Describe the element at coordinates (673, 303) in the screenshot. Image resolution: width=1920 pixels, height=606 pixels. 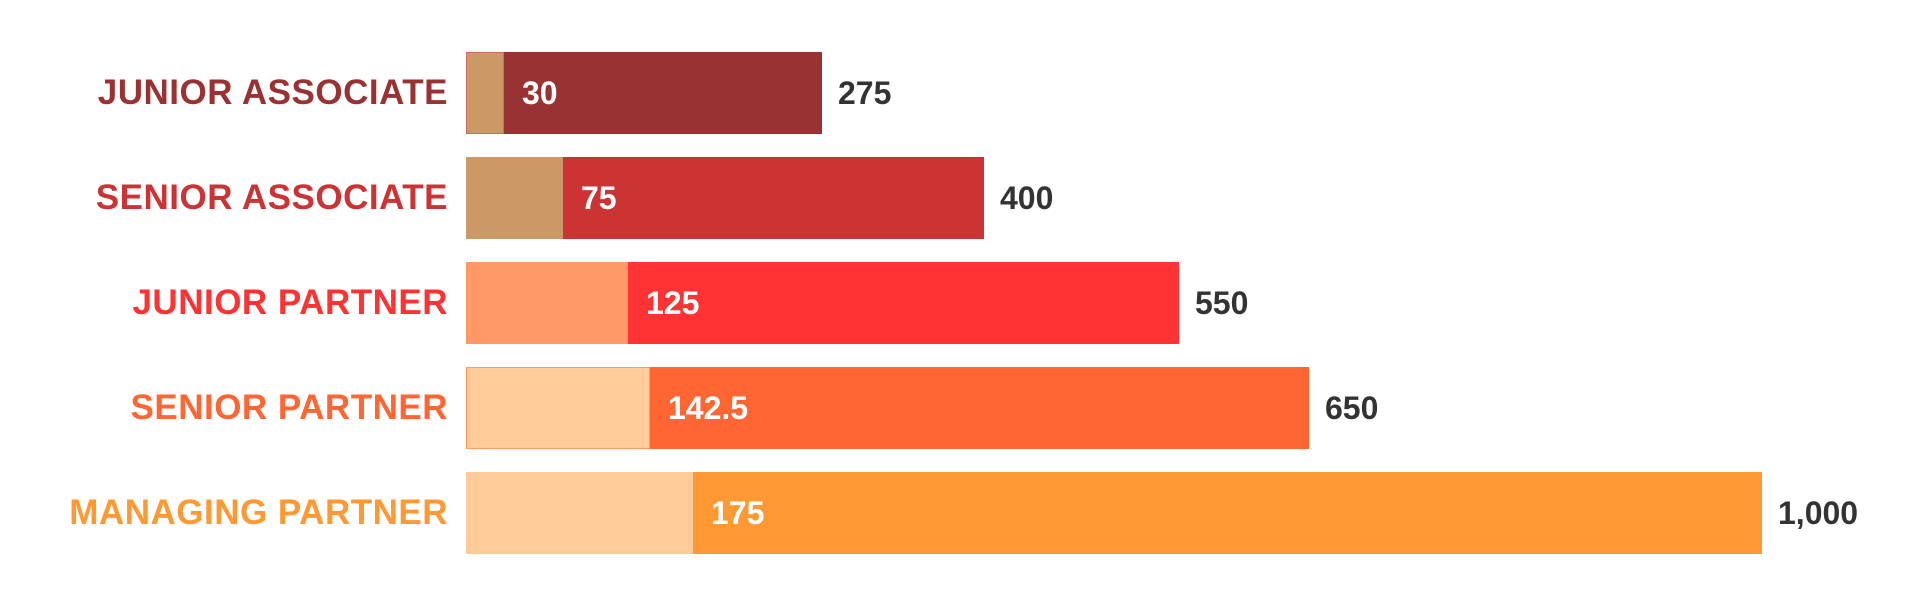
I see `inner-value-label: 125` at that location.